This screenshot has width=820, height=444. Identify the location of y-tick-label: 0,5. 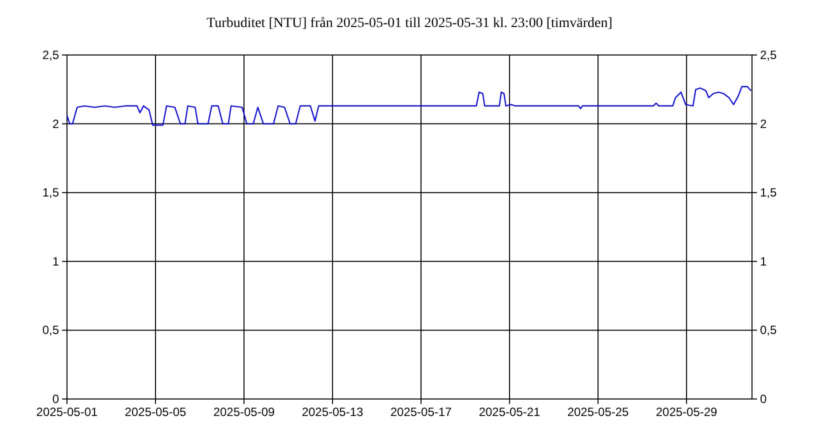
(51, 330).